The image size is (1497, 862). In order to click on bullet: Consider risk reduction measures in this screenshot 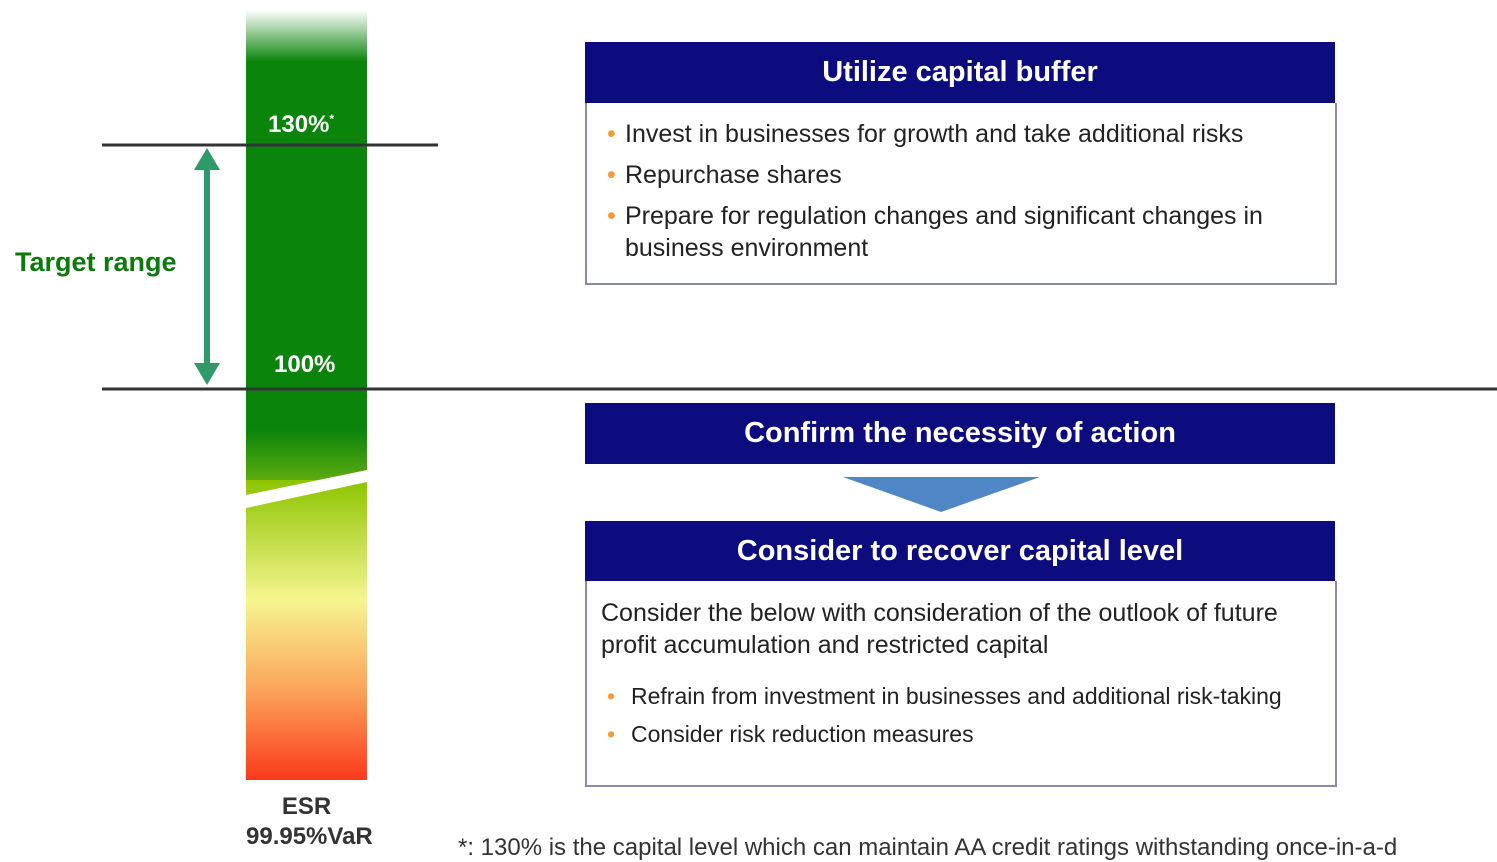, I will do `click(961, 734)`.